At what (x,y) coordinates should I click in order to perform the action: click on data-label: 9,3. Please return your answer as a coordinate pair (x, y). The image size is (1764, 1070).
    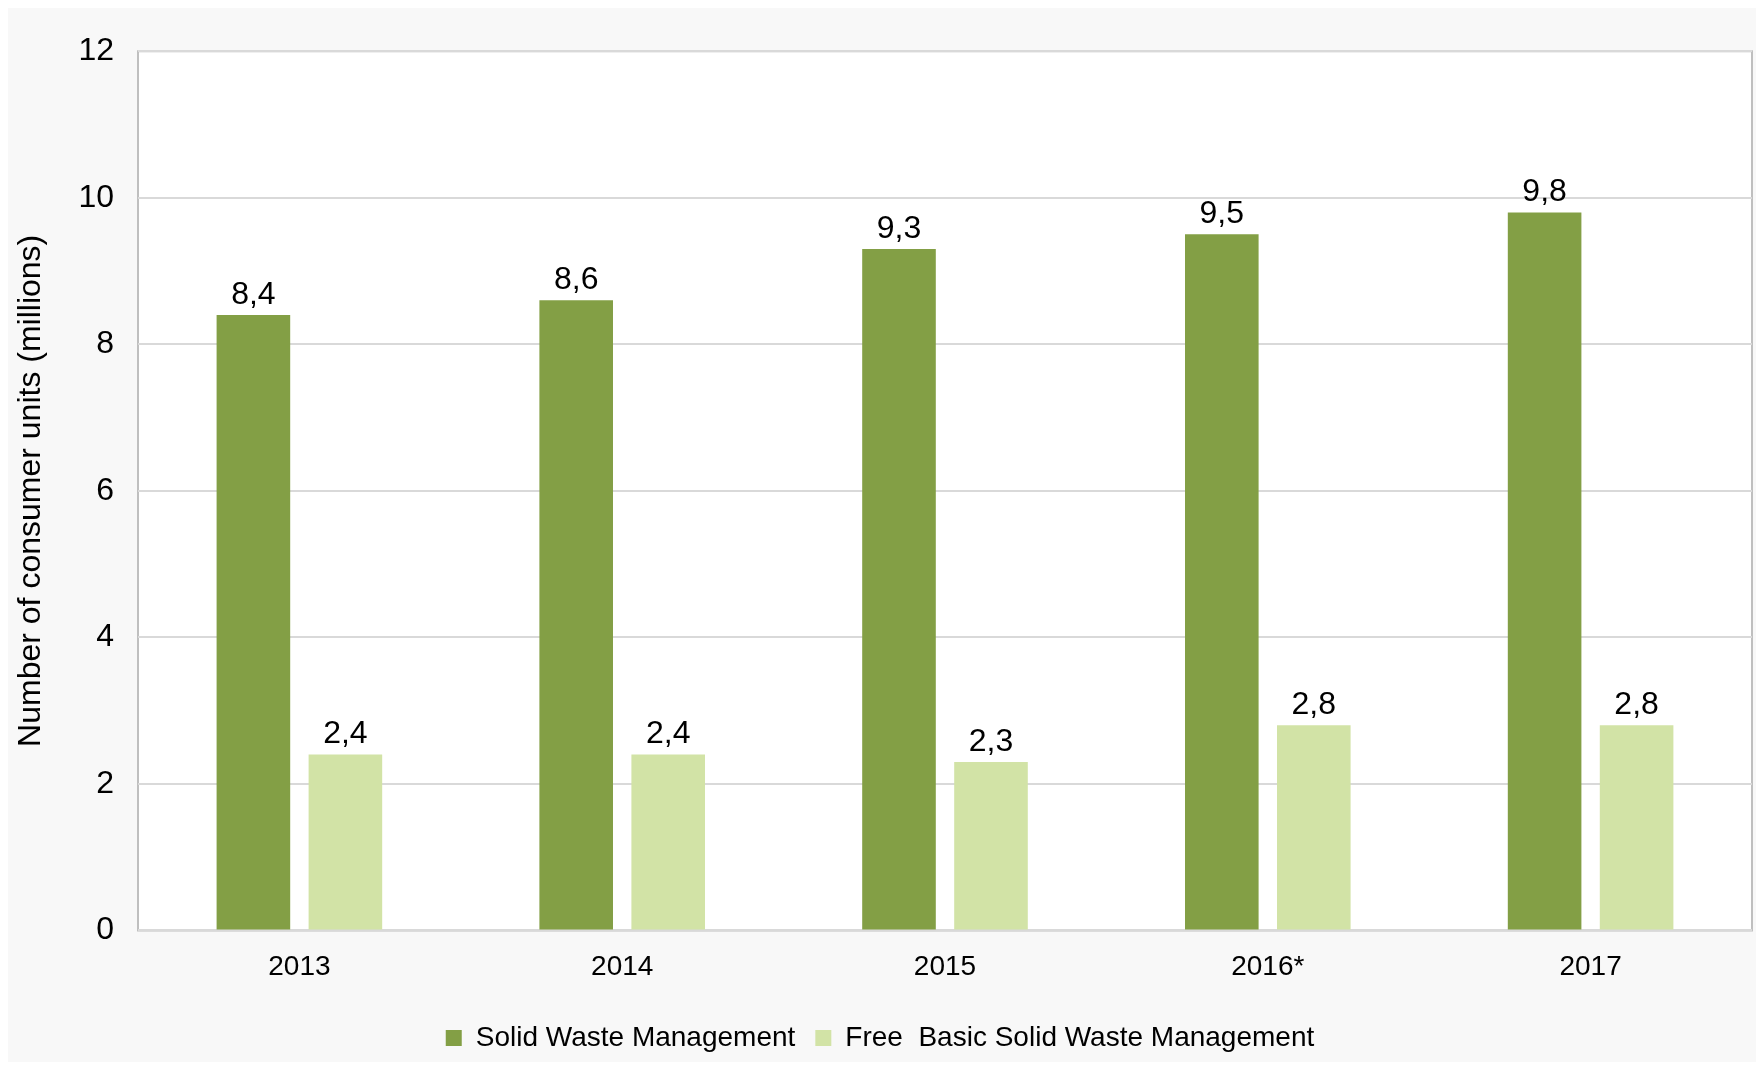
    Looking at the image, I should click on (899, 226).